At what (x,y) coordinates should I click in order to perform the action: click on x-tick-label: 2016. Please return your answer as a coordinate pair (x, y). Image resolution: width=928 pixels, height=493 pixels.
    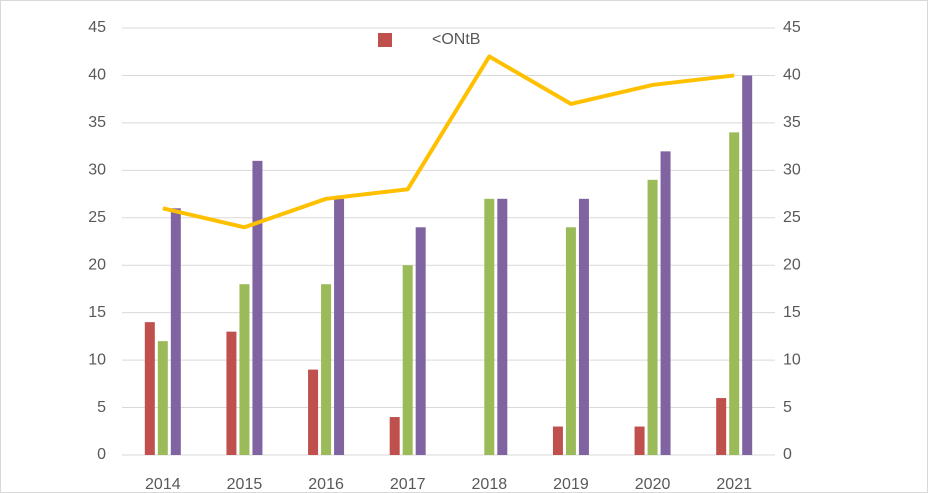
    Looking at the image, I should click on (326, 484).